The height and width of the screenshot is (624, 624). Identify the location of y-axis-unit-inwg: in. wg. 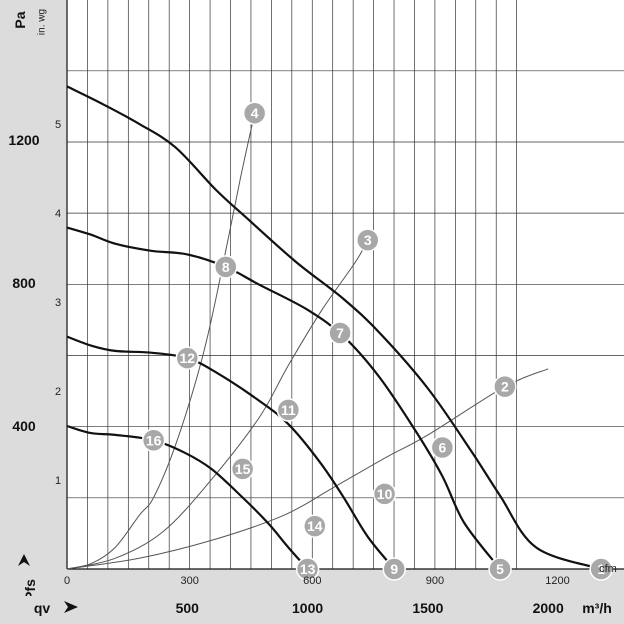
(42, 22).